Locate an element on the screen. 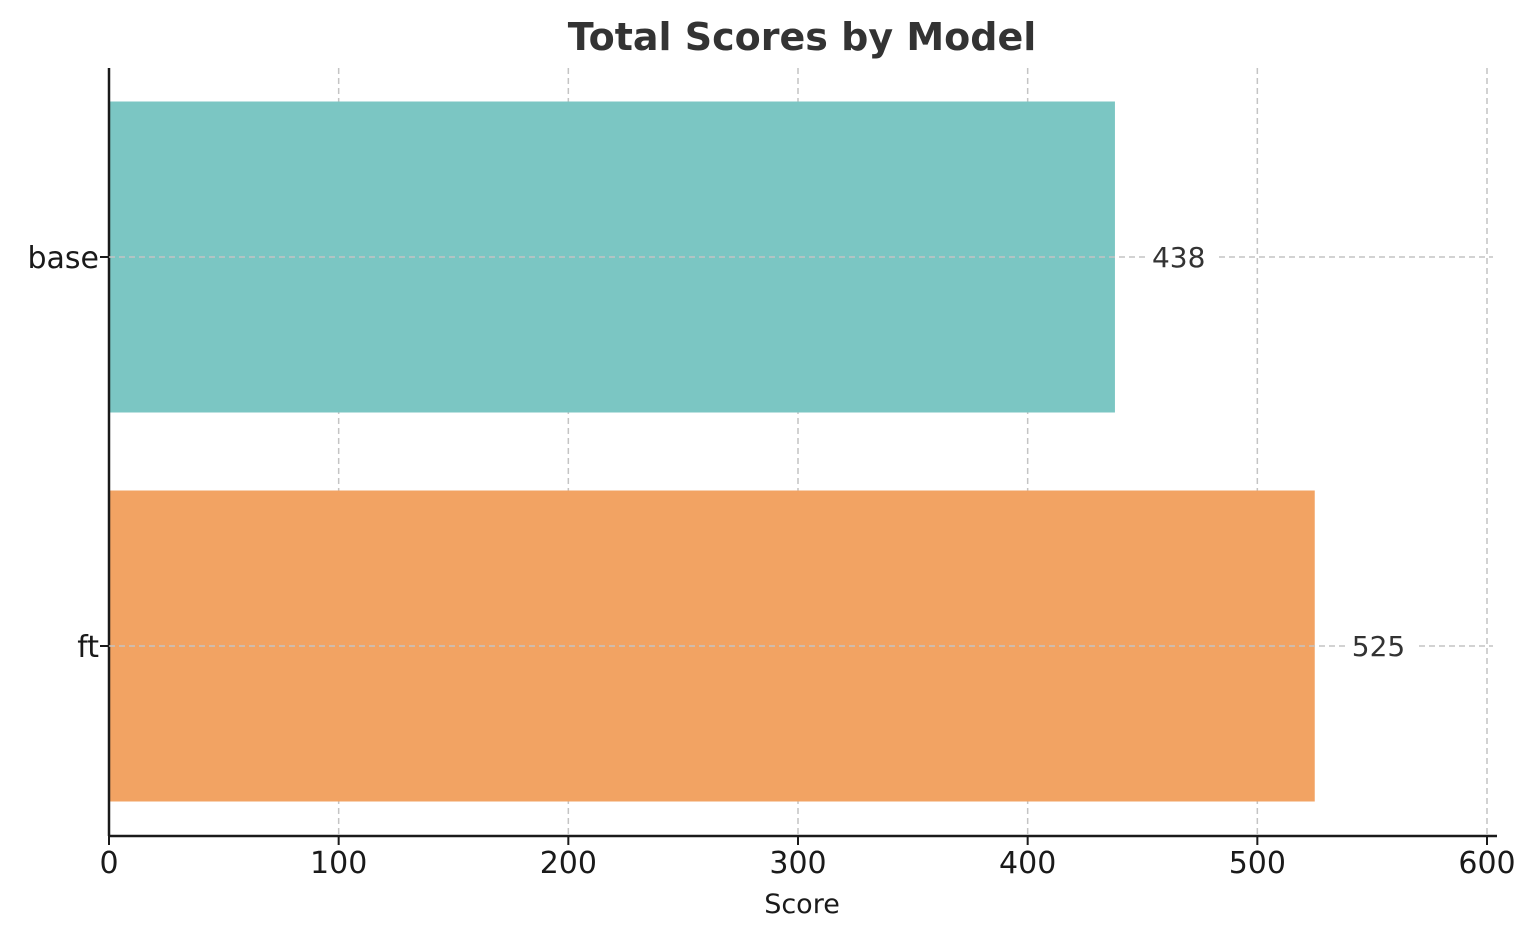 The height and width of the screenshot is (940, 1538). x-axis-title: Score is located at coordinates (802, 904).